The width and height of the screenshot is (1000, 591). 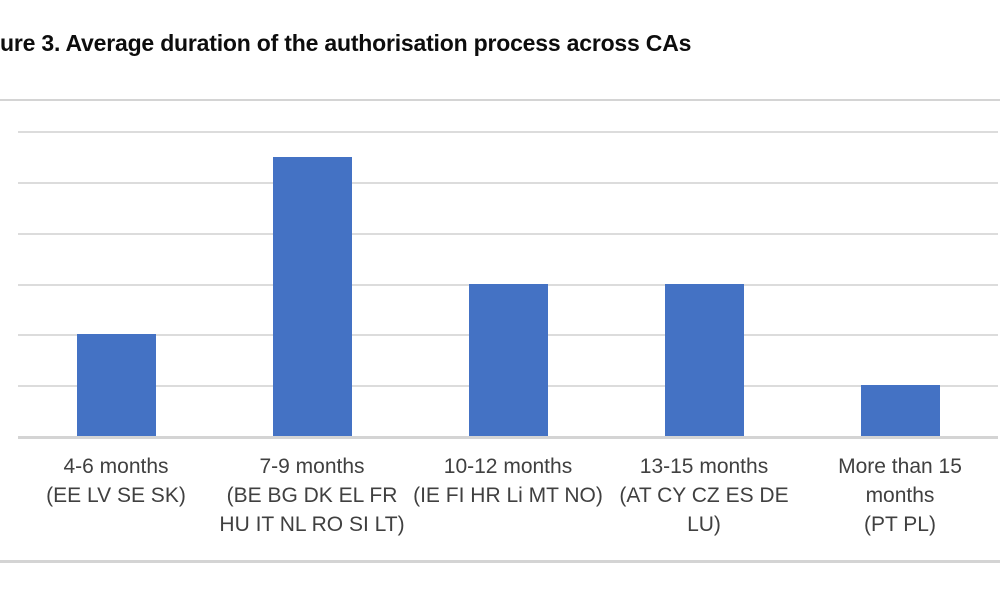 I want to click on chart-frame-bottom-border, so click(x=500, y=561).